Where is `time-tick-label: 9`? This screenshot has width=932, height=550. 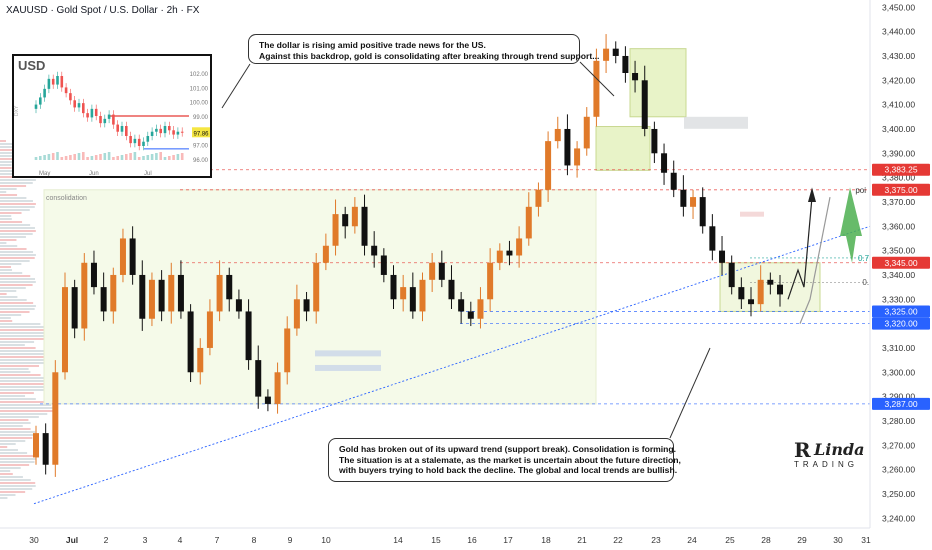 time-tick-label: 9 is located at coordinates (290, 540).